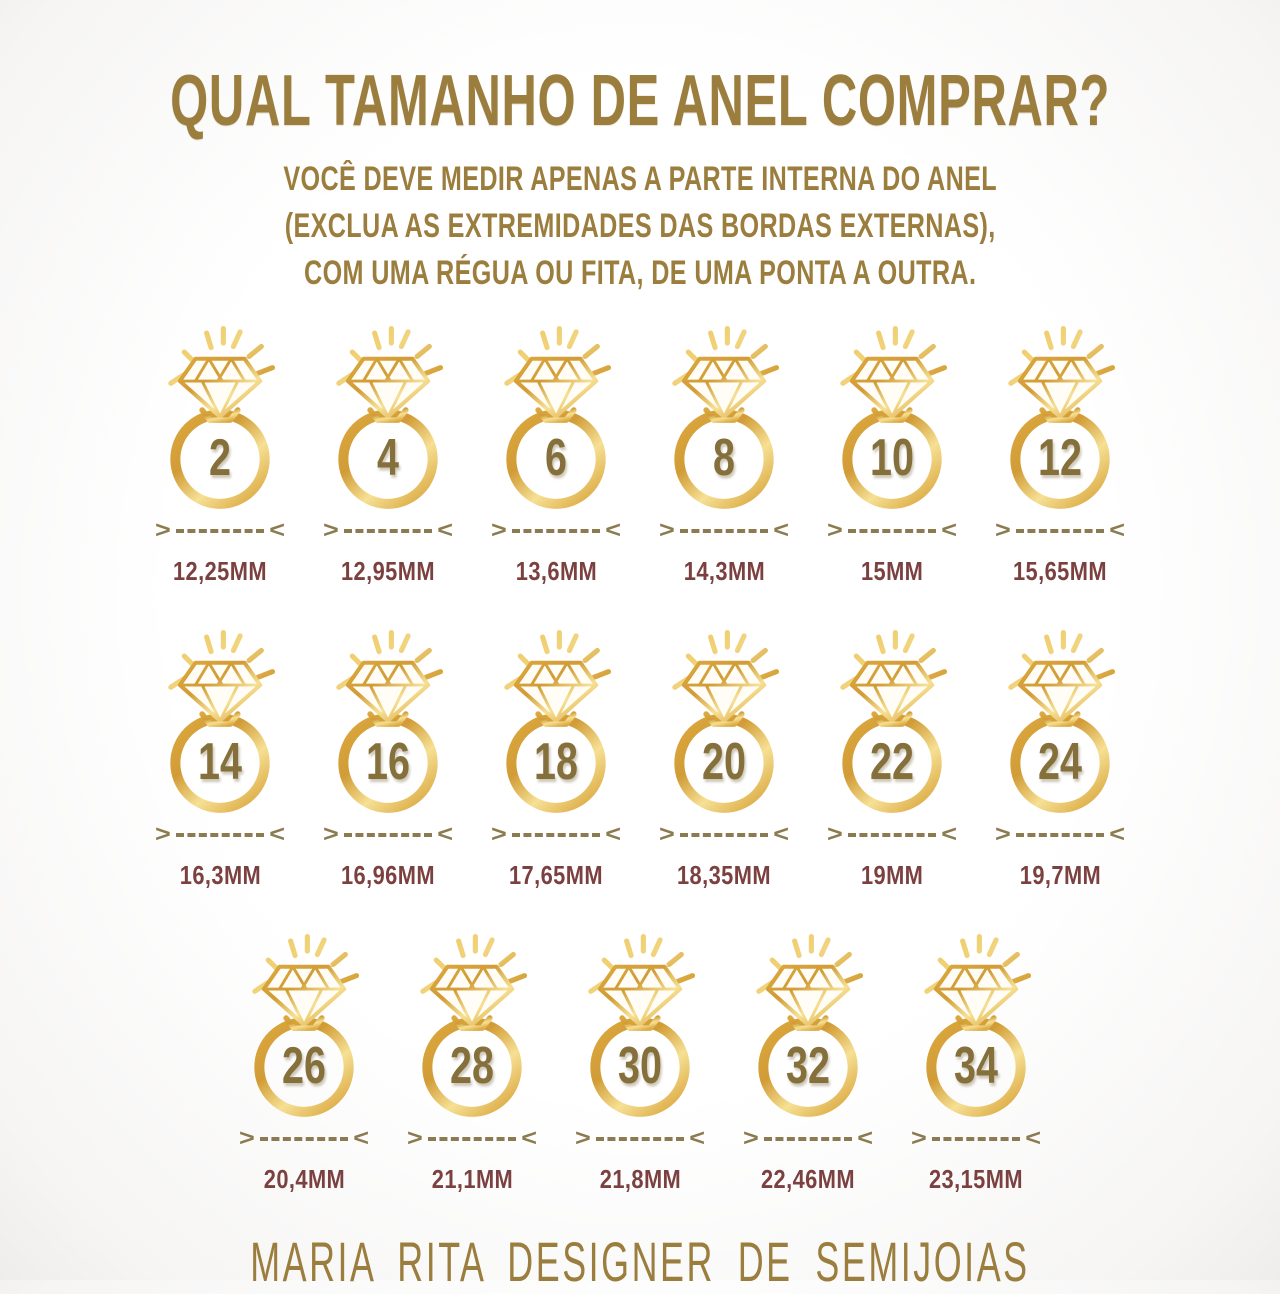 The height and width of the screenshot is (1294, 1280). I want to click on ring-size-cell: 18 > < 17,65MM, so click(556, 759).